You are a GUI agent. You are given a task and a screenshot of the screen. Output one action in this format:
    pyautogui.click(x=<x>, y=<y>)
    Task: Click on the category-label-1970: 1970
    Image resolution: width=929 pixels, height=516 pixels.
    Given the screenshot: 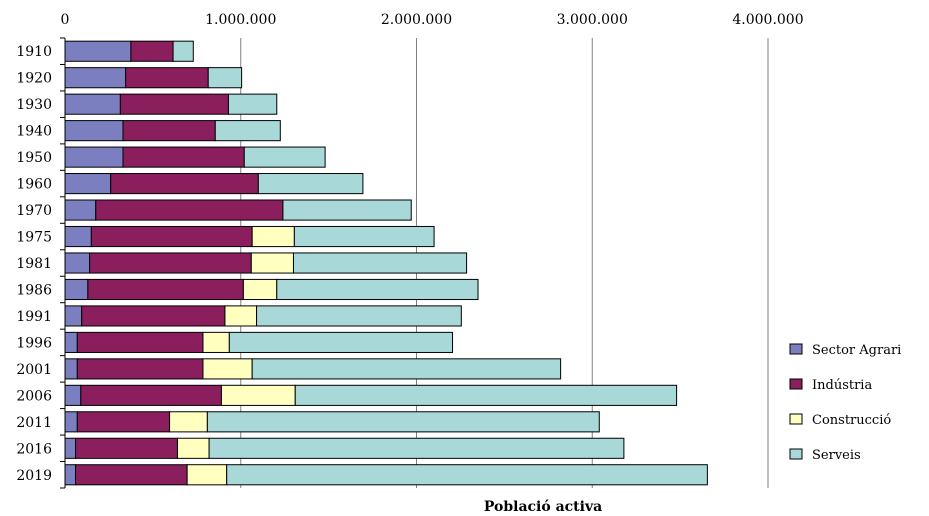 What is the action you would take?
    pyautogui.click(x=34, y=211)
    